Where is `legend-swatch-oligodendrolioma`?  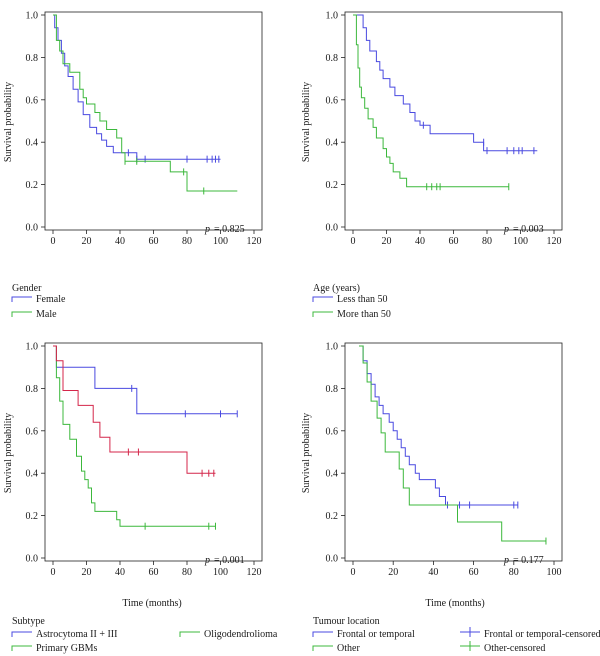 legend-swatch-oligodendrolioma is located at coordinates (189, 634).